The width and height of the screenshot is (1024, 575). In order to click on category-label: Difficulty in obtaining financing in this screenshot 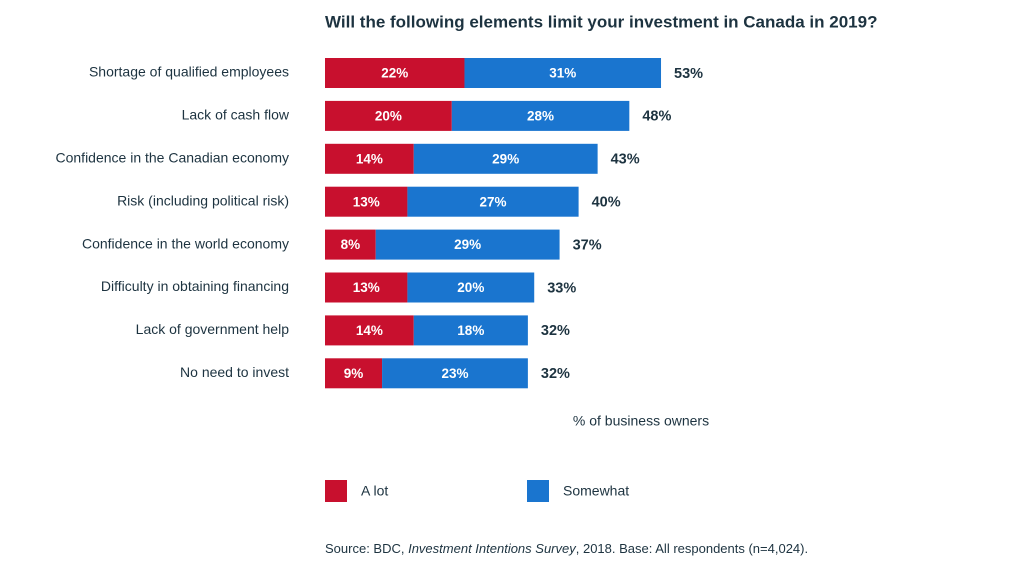, I will do `click(195, 286)`.